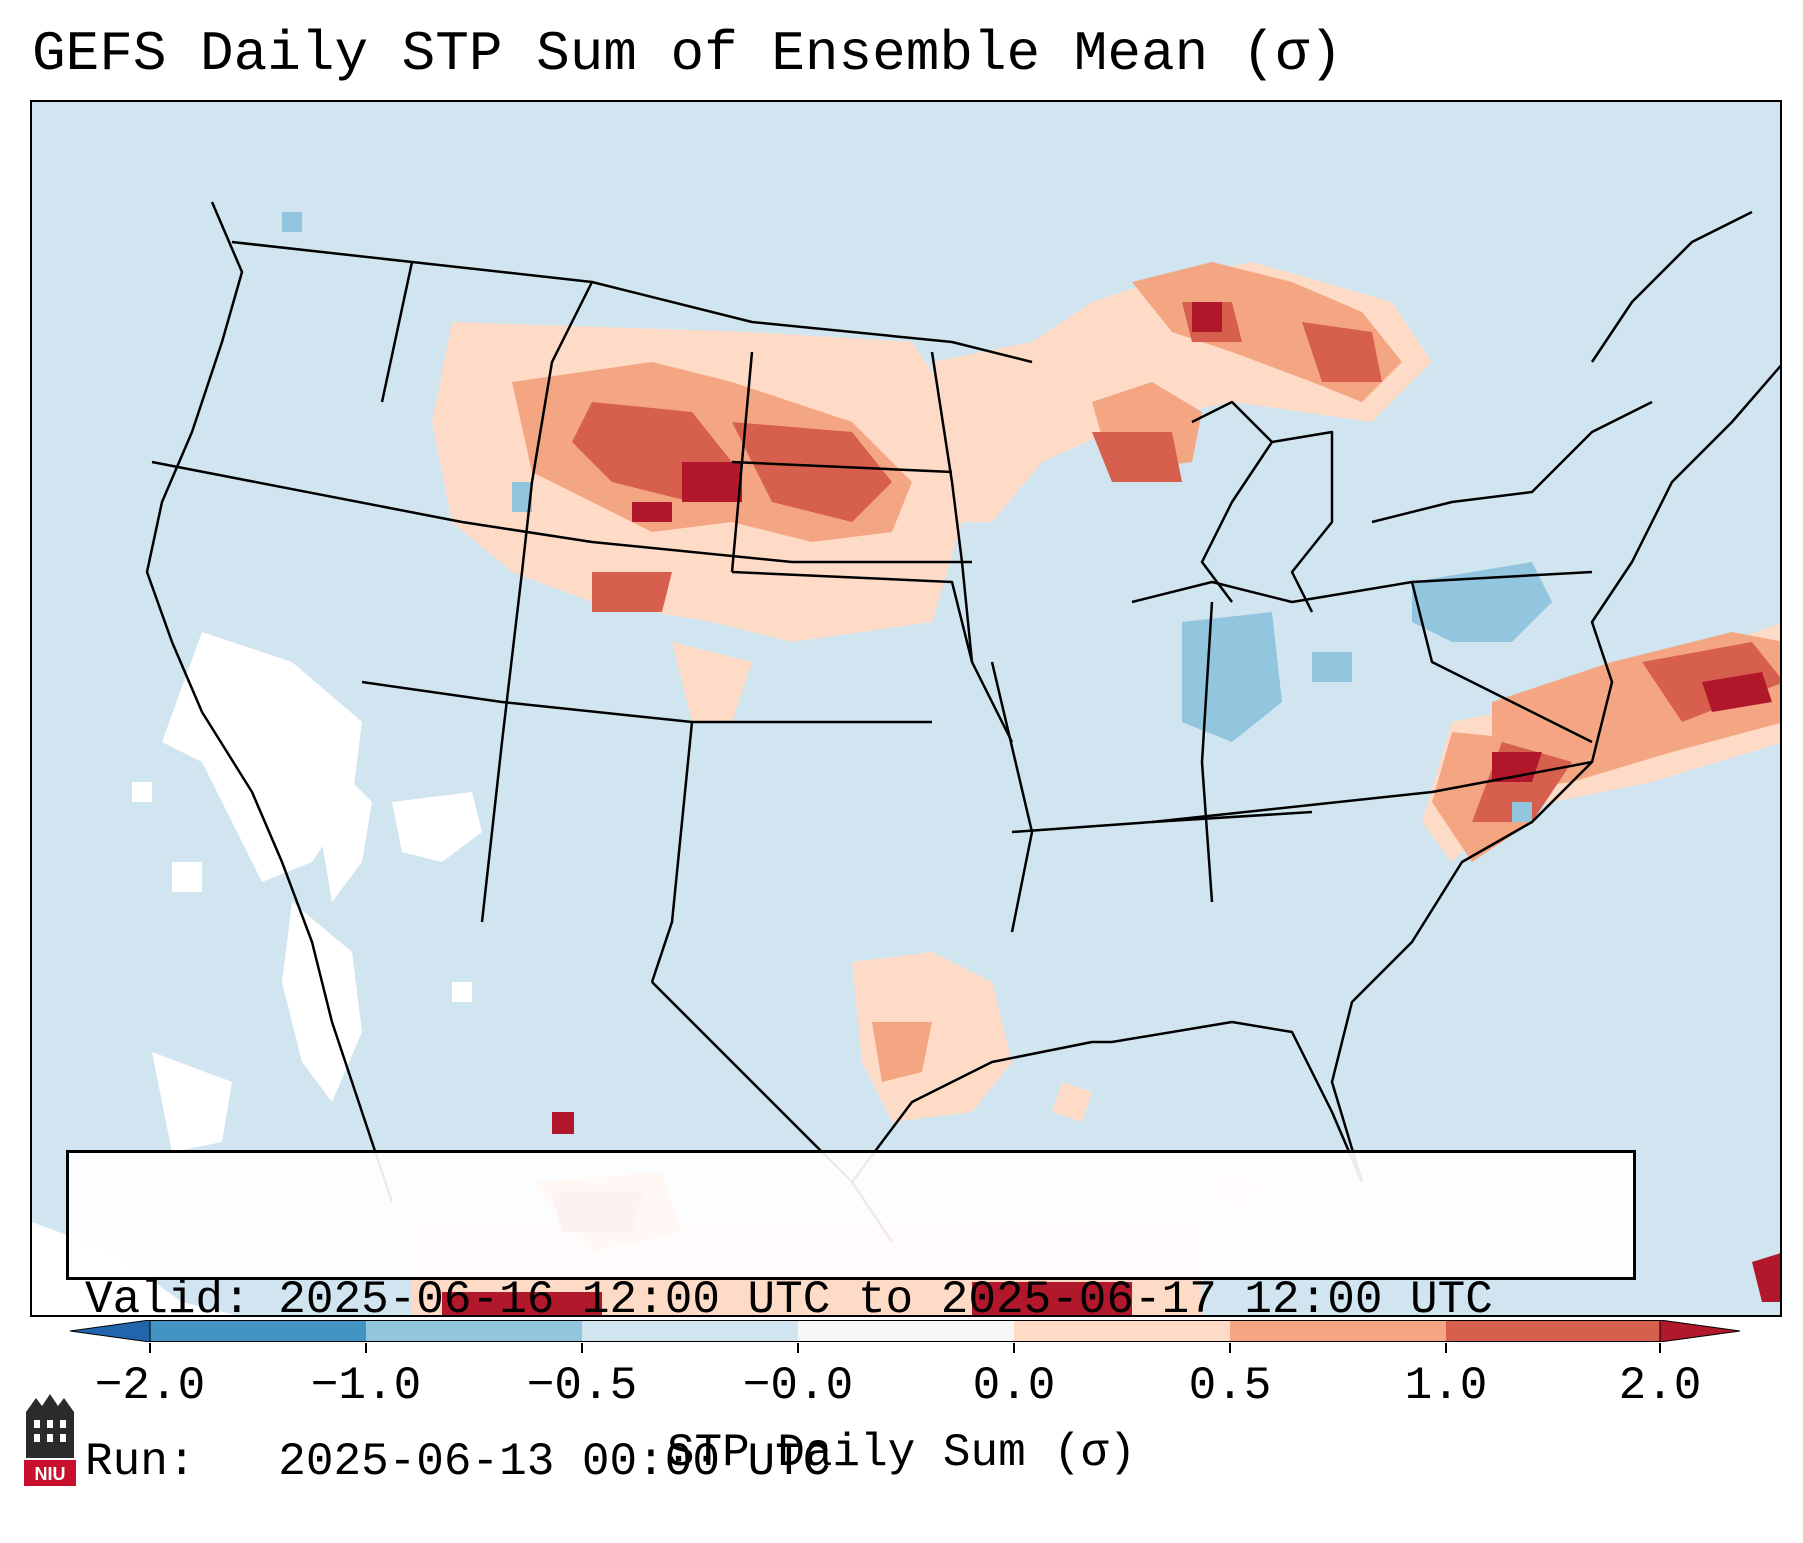 Image resolution: width=1803 pixels, height=1543 pixels. I want to click on colorbar-tick-label: 2.0, so click(1660, 1386).